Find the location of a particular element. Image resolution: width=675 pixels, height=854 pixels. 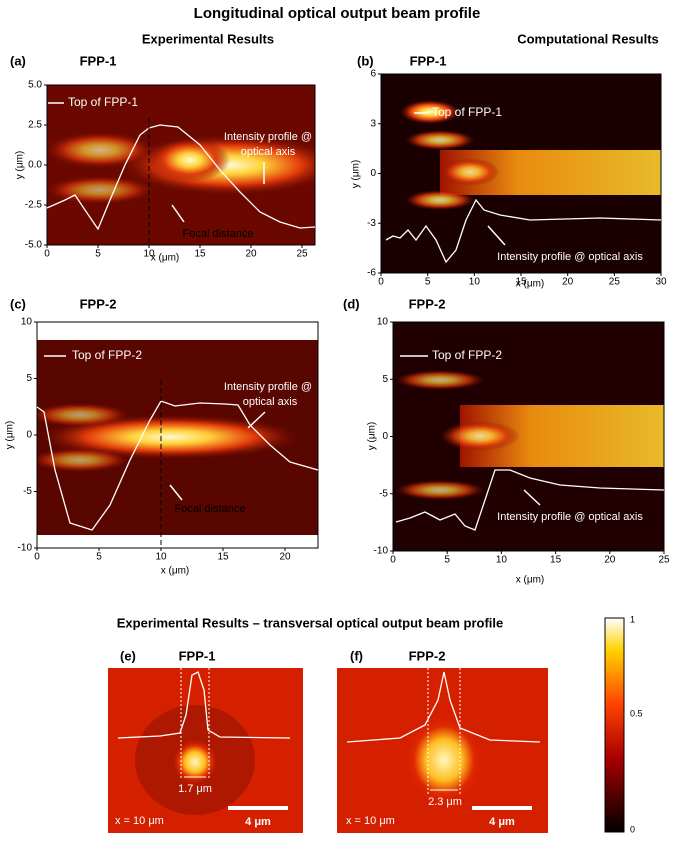

y-tick-label: 3 is located at coordinates (373, 123).